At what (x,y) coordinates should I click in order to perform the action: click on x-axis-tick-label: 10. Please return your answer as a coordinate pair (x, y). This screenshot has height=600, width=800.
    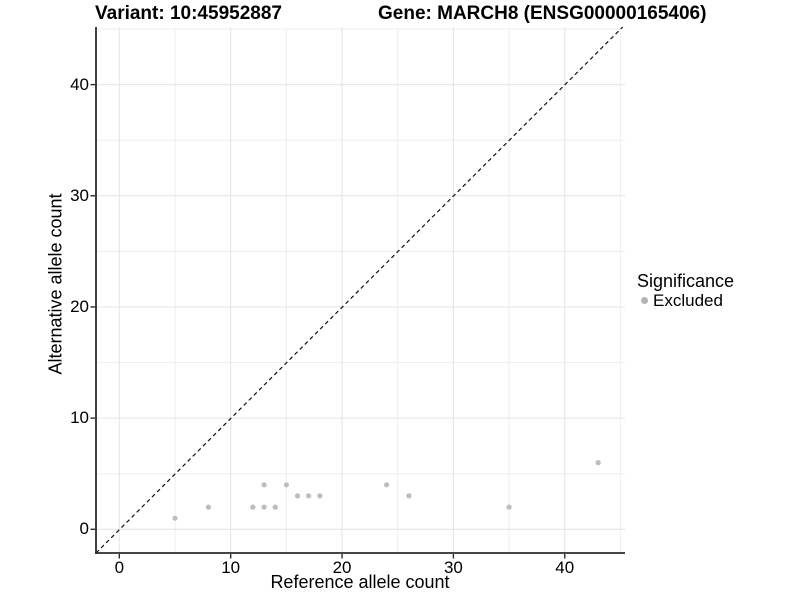
    Looking at the image, I should click on (231, 567).